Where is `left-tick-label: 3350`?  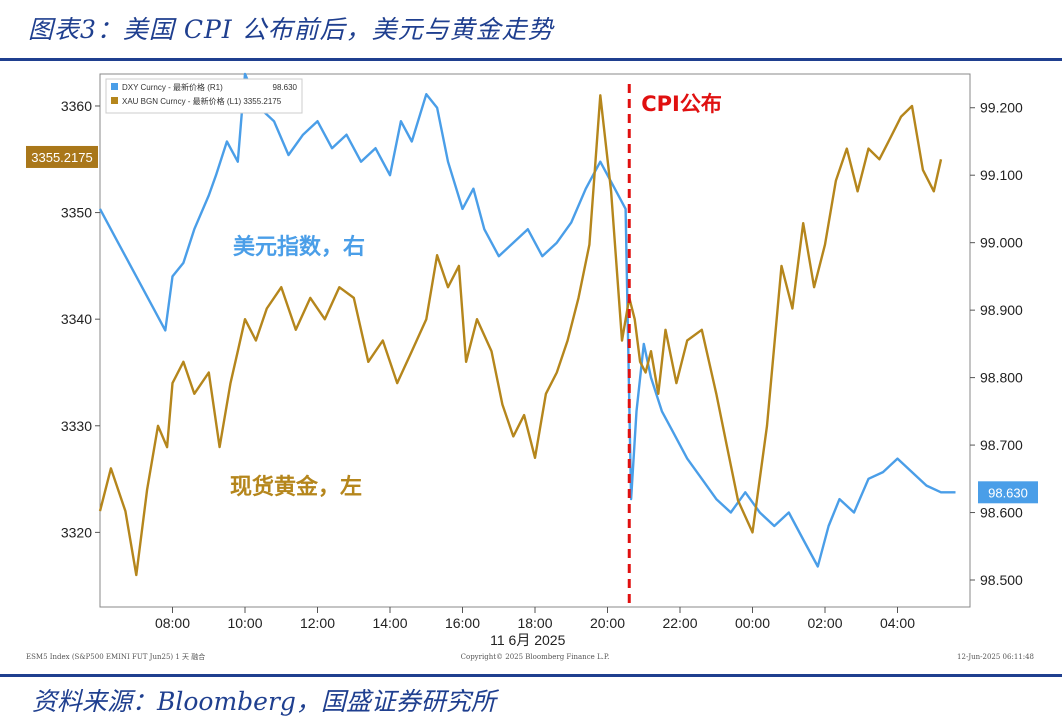 left-tick-label: 3350 is located at coordinates (76, 213).